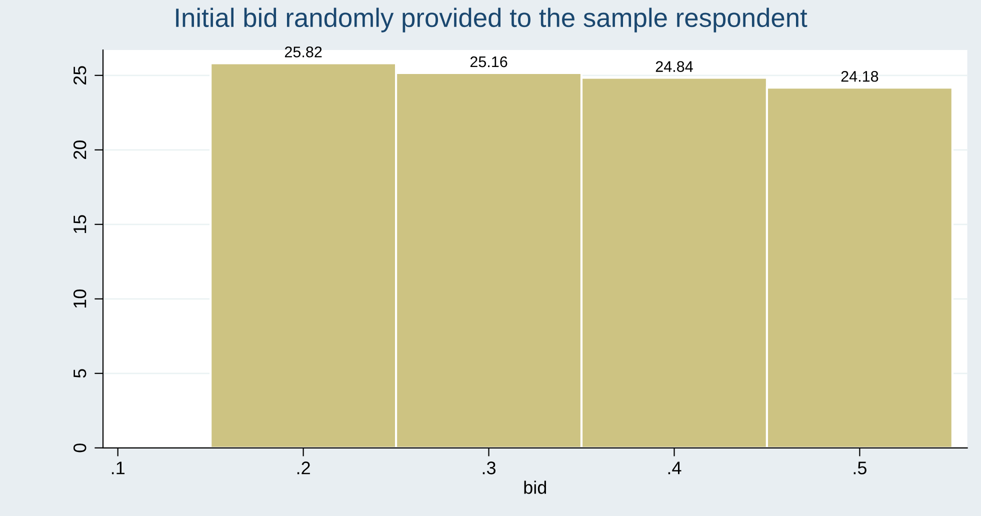 This screenshot has height=516, width=981. I want to click on x-tick-label: .3, so click(489, 468).